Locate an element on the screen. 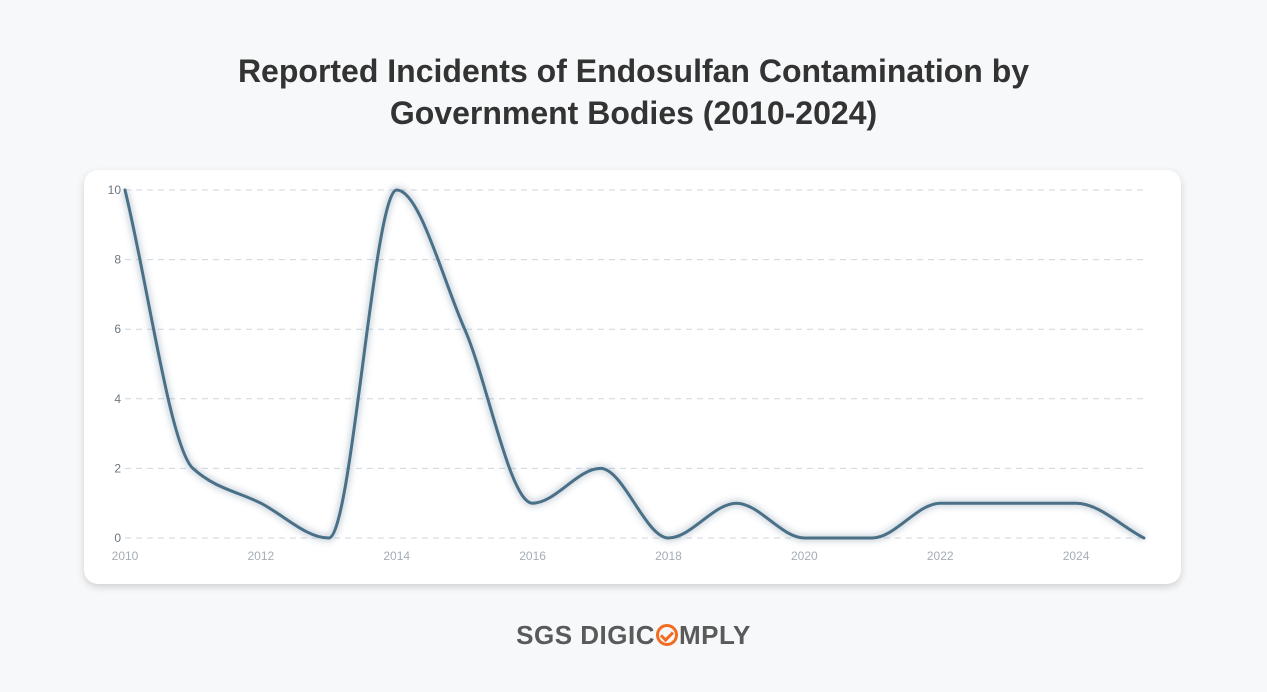 This screenshot has width=1267, height=692. sgs-digicomply-logo: SGS DIGIC MPLY is located at coordinates (633, 635).